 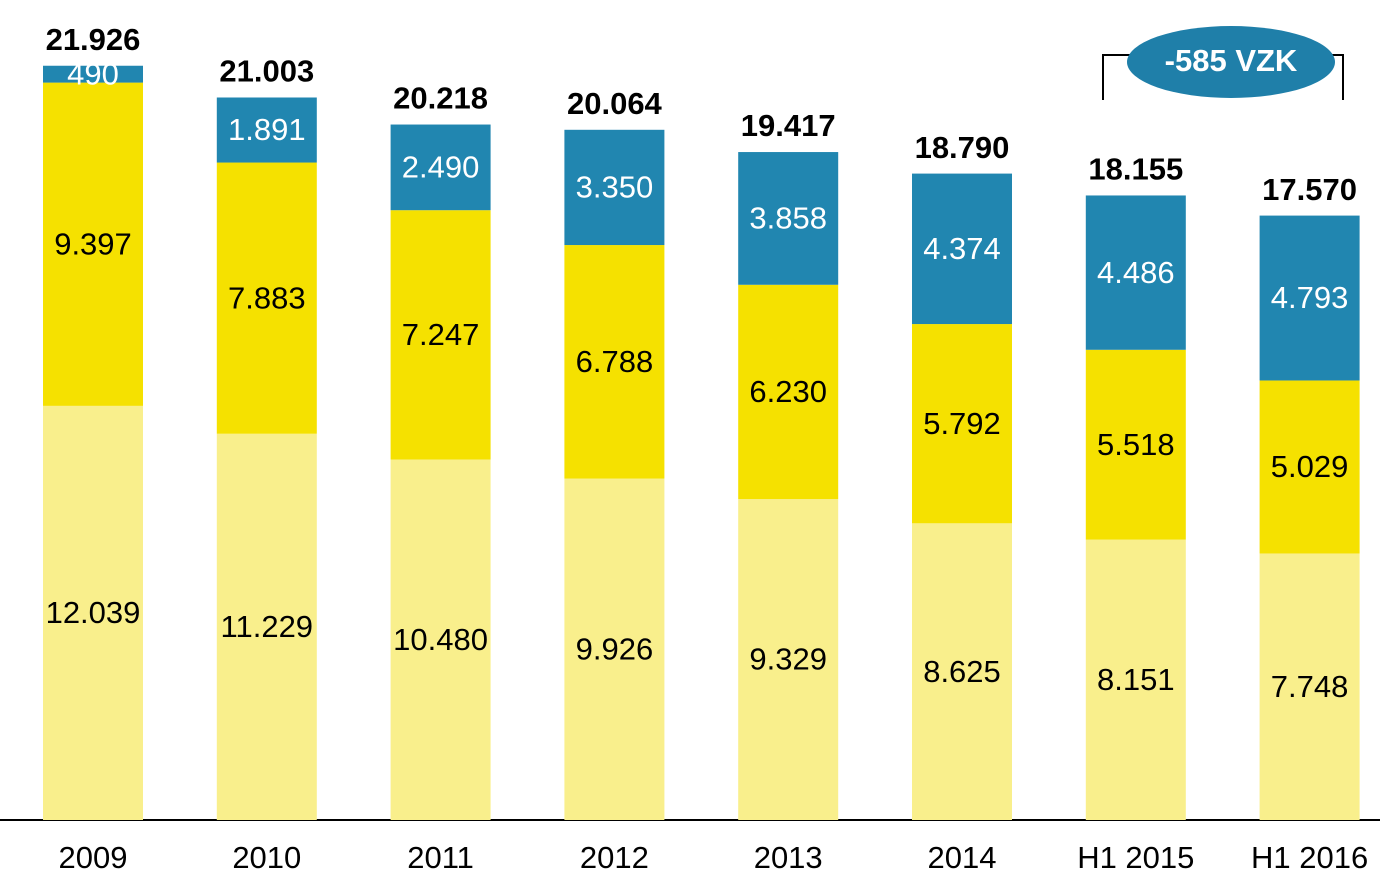 I want to click on value-label: 5.518, so click(x=1136, y=444).